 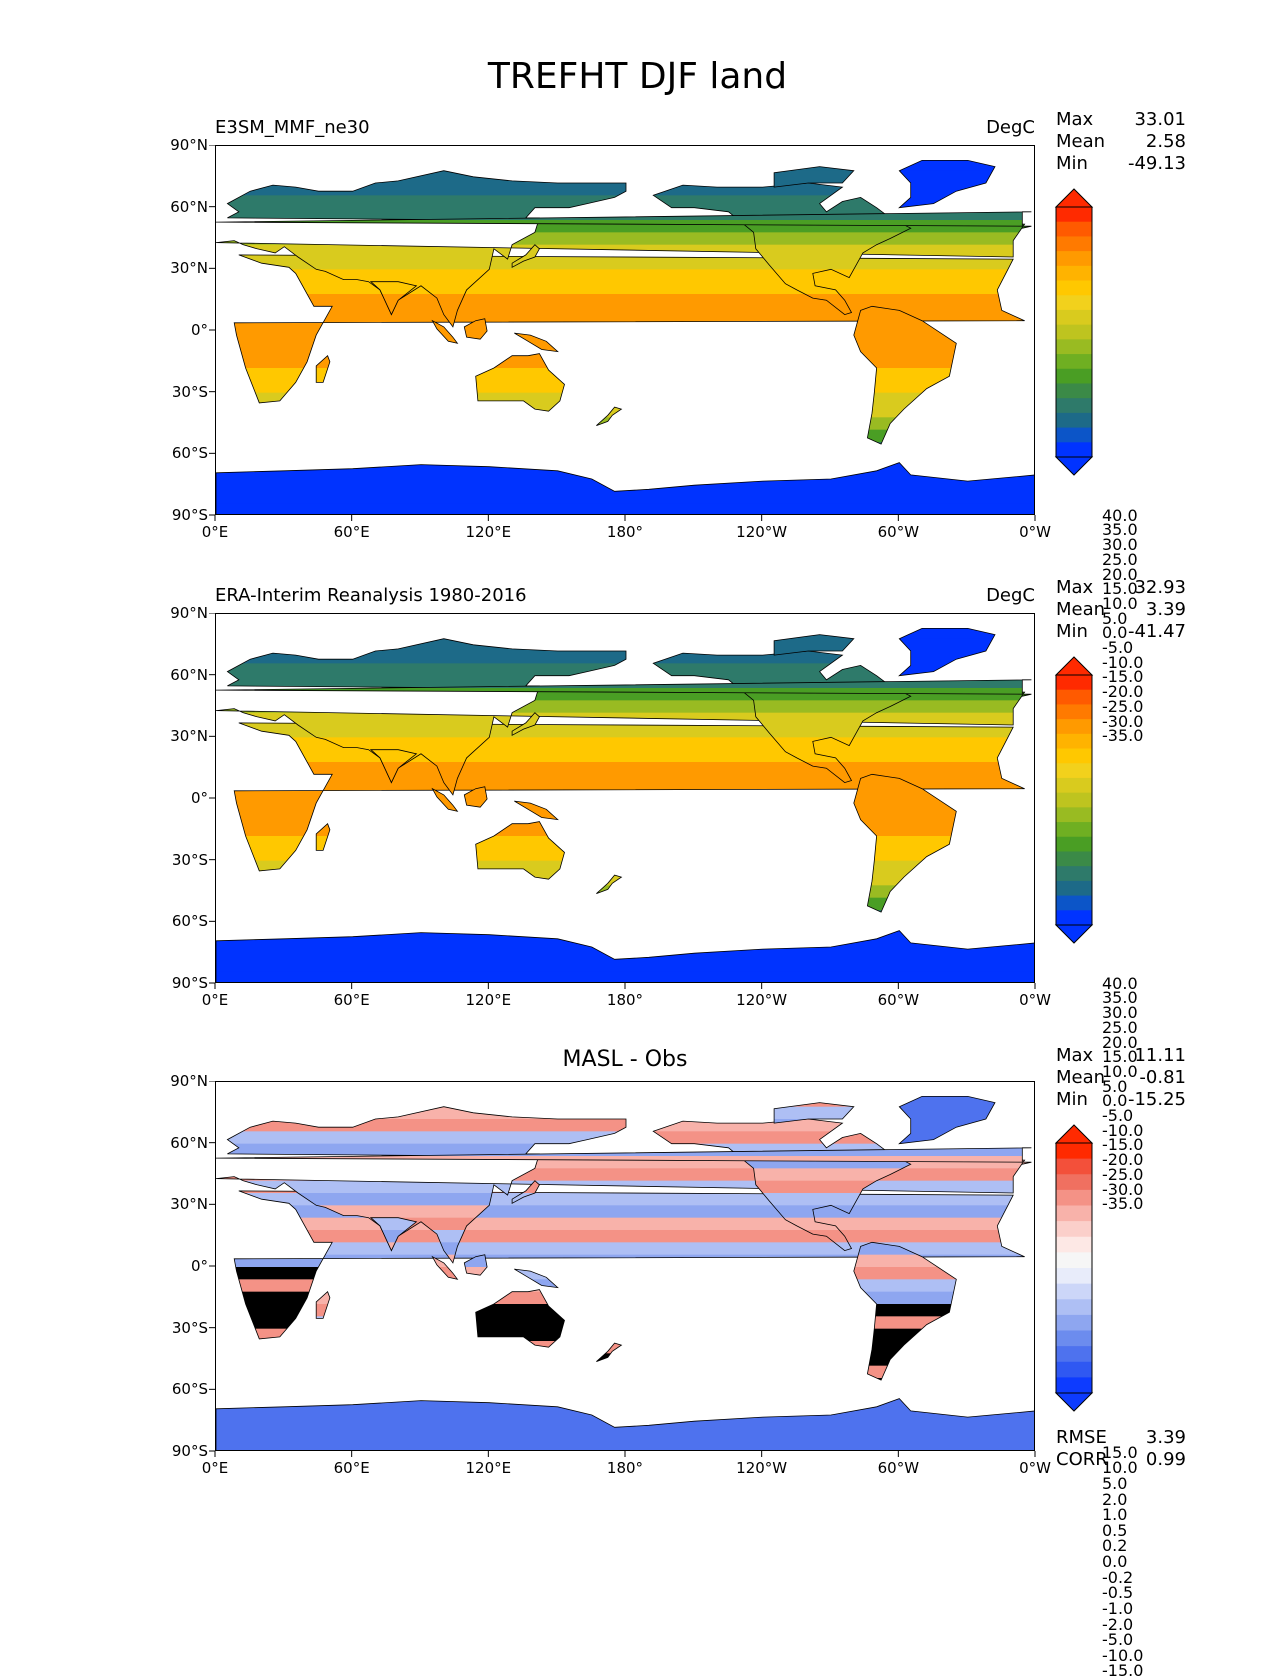 What do you see at coordinates (1165, 1437) in the screenshot?
I see `metric-value: 3.39` at bounding box center [1165, 1437].